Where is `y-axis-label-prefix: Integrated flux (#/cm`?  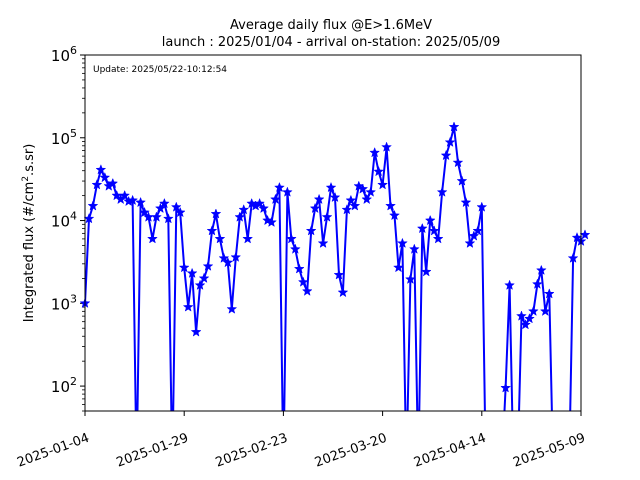 y-axis-label-prefix: Integrated flux (#/cm is located at coordinates (29, 252).